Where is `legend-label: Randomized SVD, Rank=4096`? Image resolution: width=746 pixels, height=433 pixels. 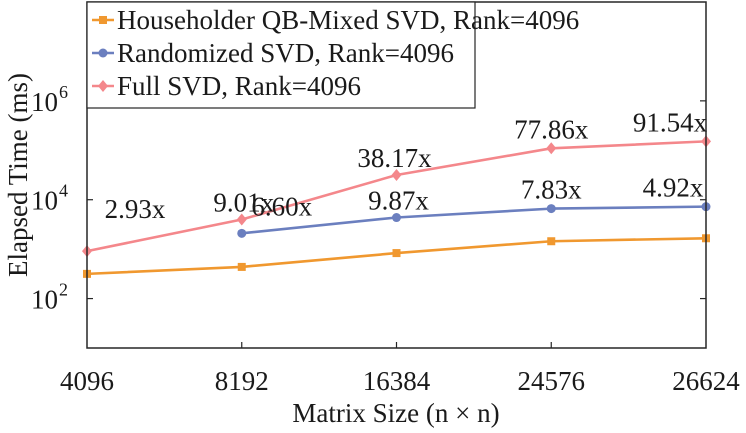 legend-label: Randomized SVD, Rank=4096 is located at coordinates (285, 53).